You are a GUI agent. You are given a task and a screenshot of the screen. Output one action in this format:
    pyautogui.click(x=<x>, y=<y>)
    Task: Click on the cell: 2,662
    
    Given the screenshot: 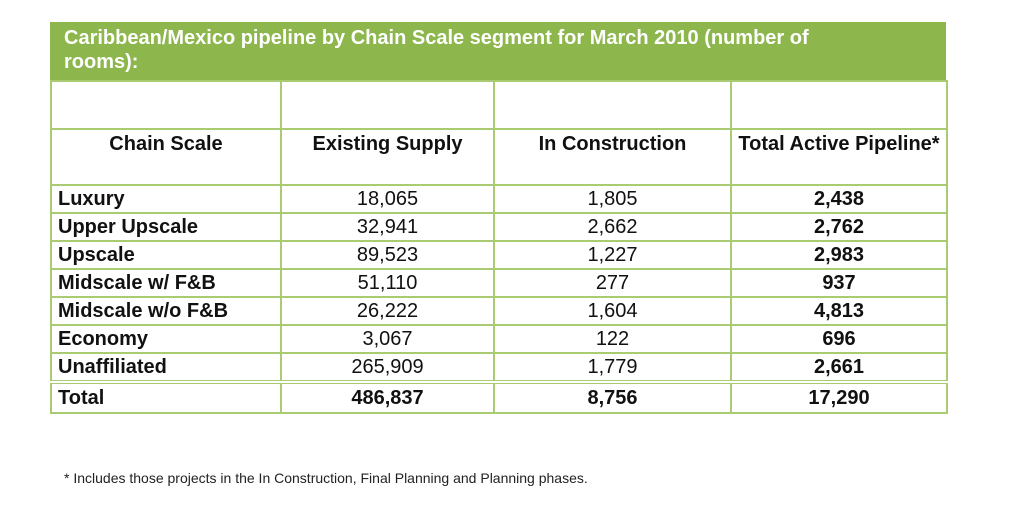 What is the action you would take?
    pyautogui.click(x=612, y=227)
    